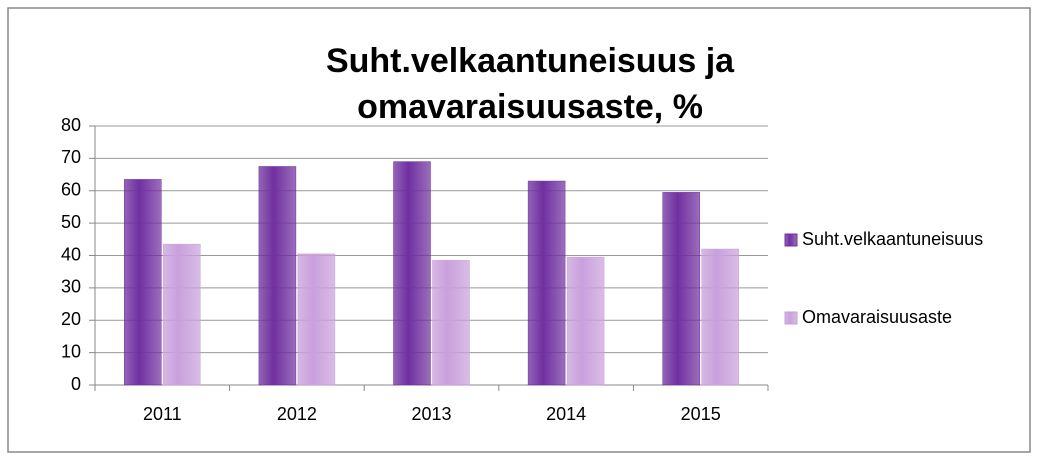  Describe the element at coordinates (76, 384) in the screenshot. I see `y-tick-label: 0` at that location.